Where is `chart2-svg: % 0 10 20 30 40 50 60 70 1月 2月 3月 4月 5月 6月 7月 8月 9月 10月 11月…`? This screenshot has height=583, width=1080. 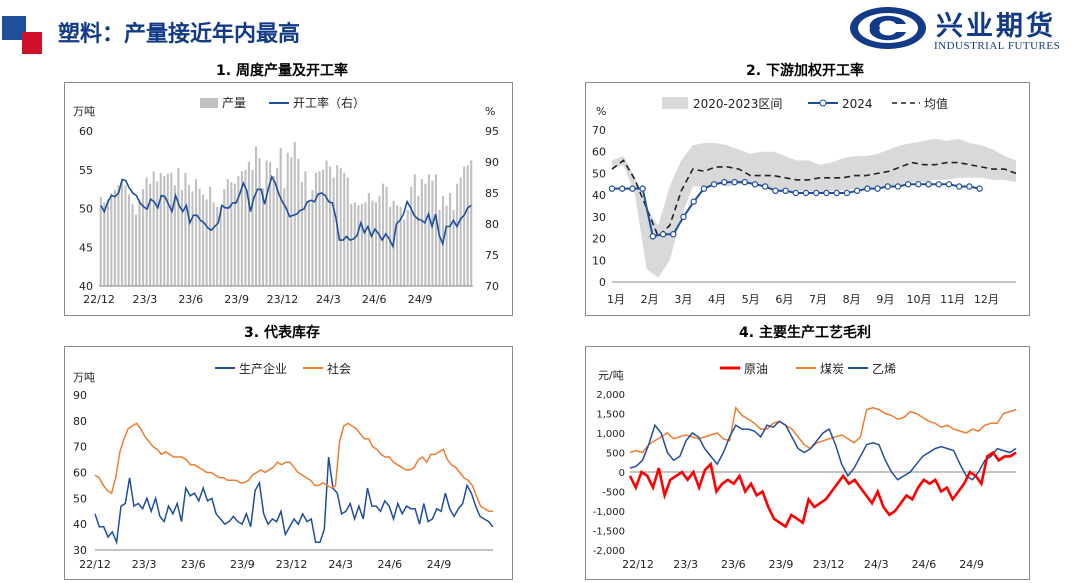 chart2-svg: % 0 10 20 30 40 50 60 70 1月 2月 3月 4月 5月 6月 7月 8月 9月 10月 11月… is located at coordinates (804, 201).